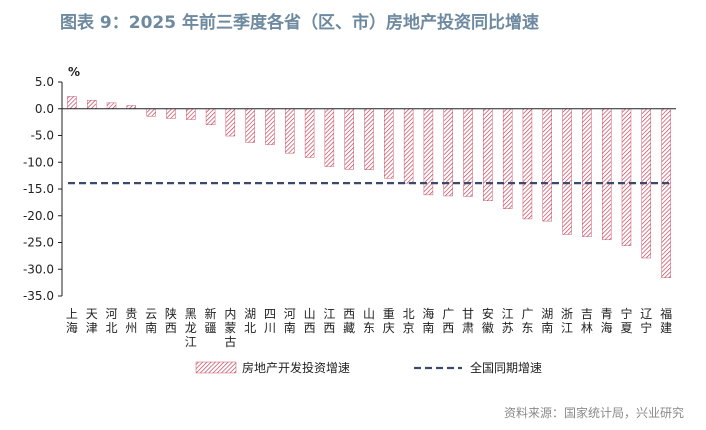  I want to click on y-tick-label: -15.0, so click(38, 189).